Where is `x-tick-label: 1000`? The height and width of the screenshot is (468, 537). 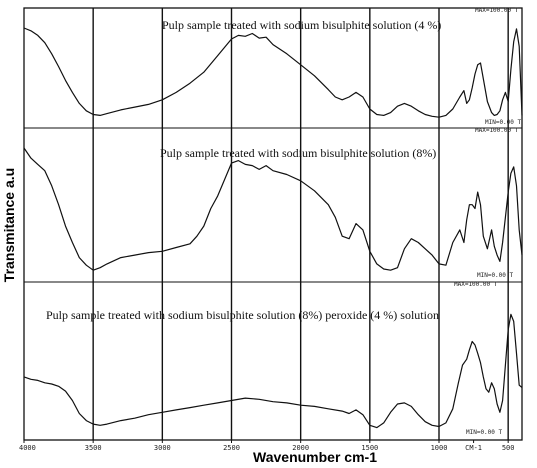
x-tick-label: 1000 is located at coordinates (439, 448).